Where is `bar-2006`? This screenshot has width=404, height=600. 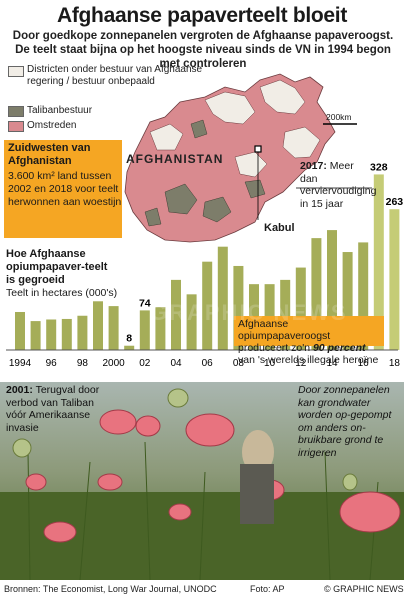
bar-2006 is located at coordinates (207, 305).